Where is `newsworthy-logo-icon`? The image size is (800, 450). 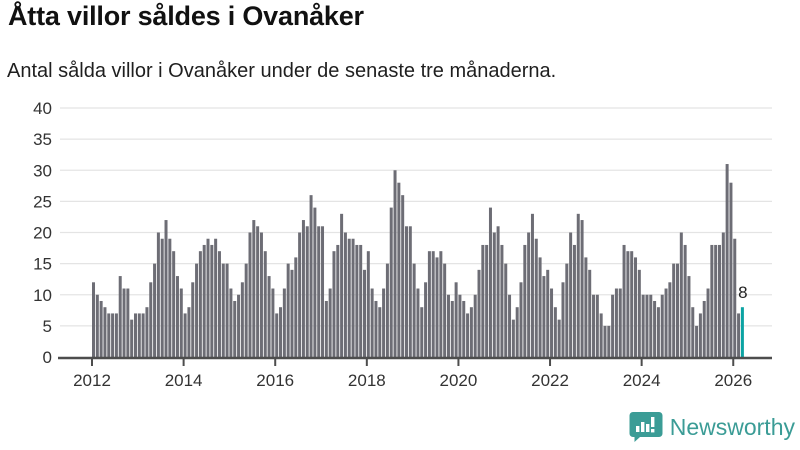
newsworthy-logo-icon is located at coordinates (646, 427).